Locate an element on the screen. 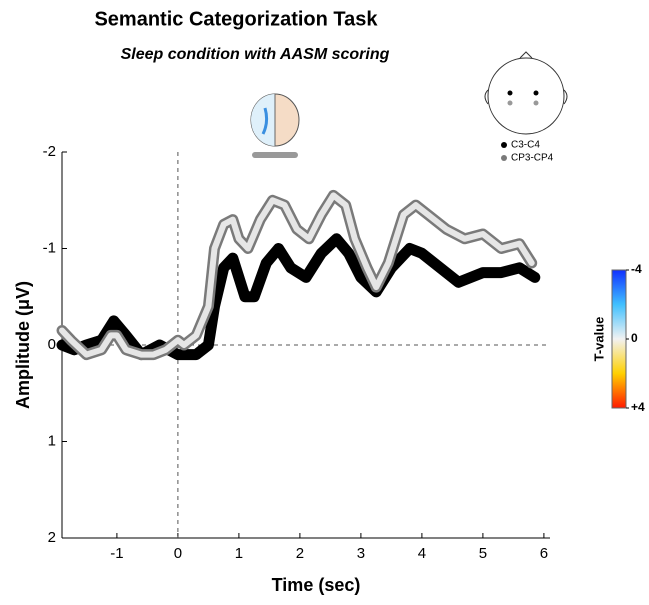 This screenshot has height=605, width=649. x-tick-label: 4 is located at coordinates (422, 553).